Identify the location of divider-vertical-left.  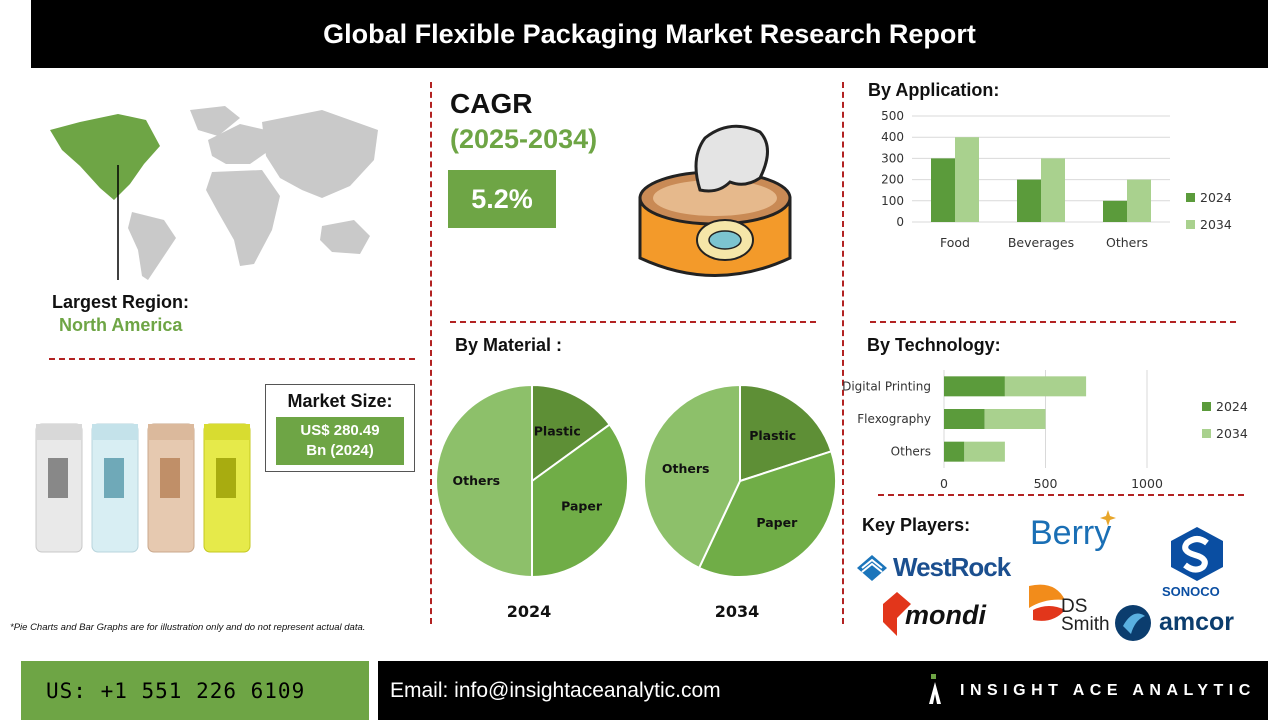
(431, 353).